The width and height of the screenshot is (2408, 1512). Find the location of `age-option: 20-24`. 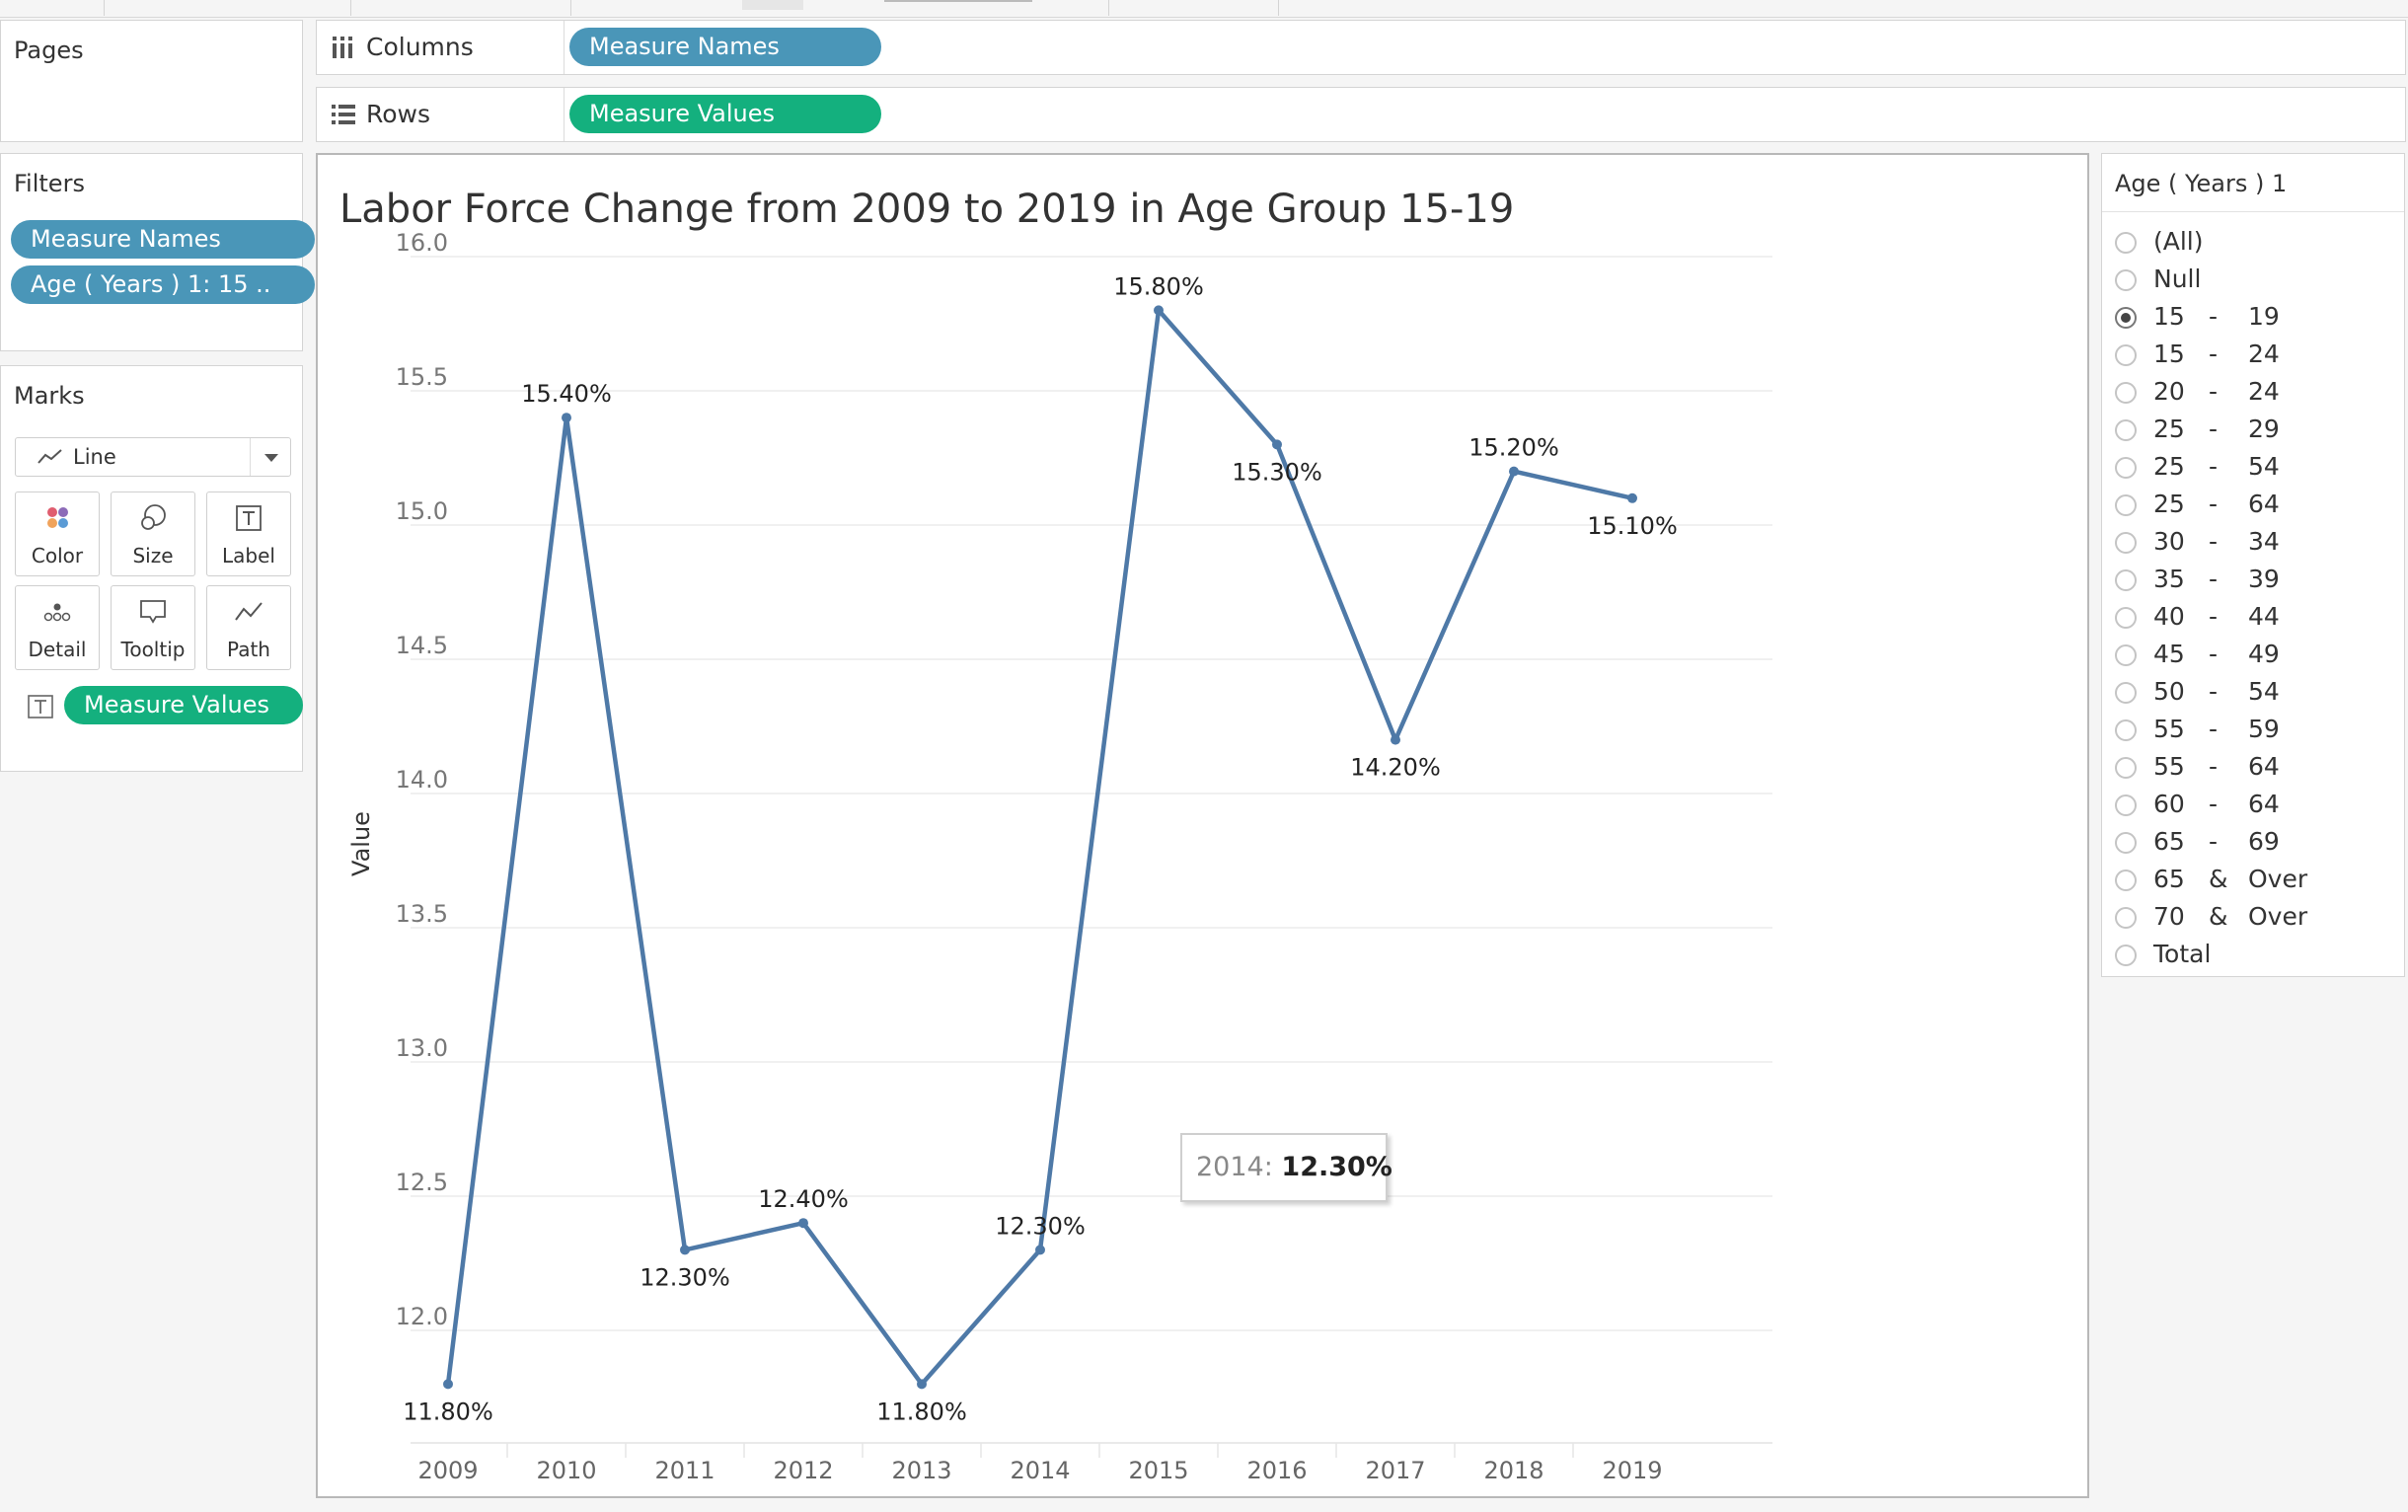

age-option: 20-24 is located at coordinates (2250, 392).